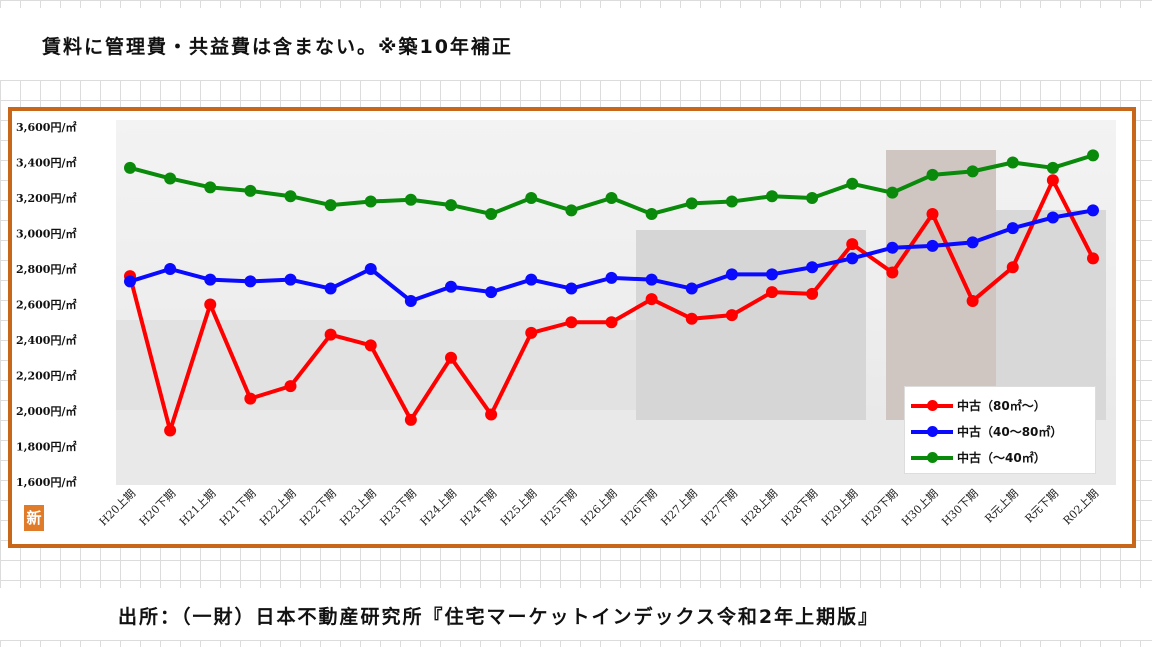  Describe the element at coordinates (959, 507) in the screenshot. I see `x-tick-label: H30下期` at that location.